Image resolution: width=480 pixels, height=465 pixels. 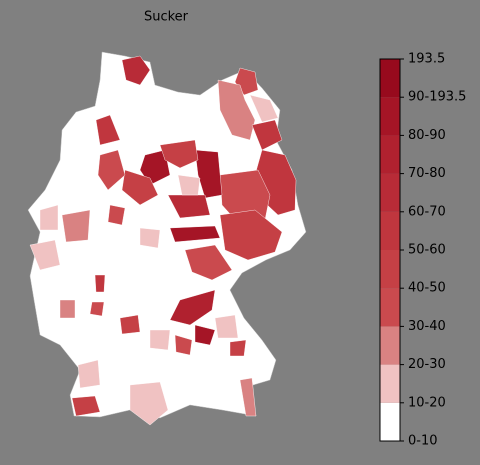 I want to click on colorbar-tick-label: 40-50, so click(x=427, y=288).